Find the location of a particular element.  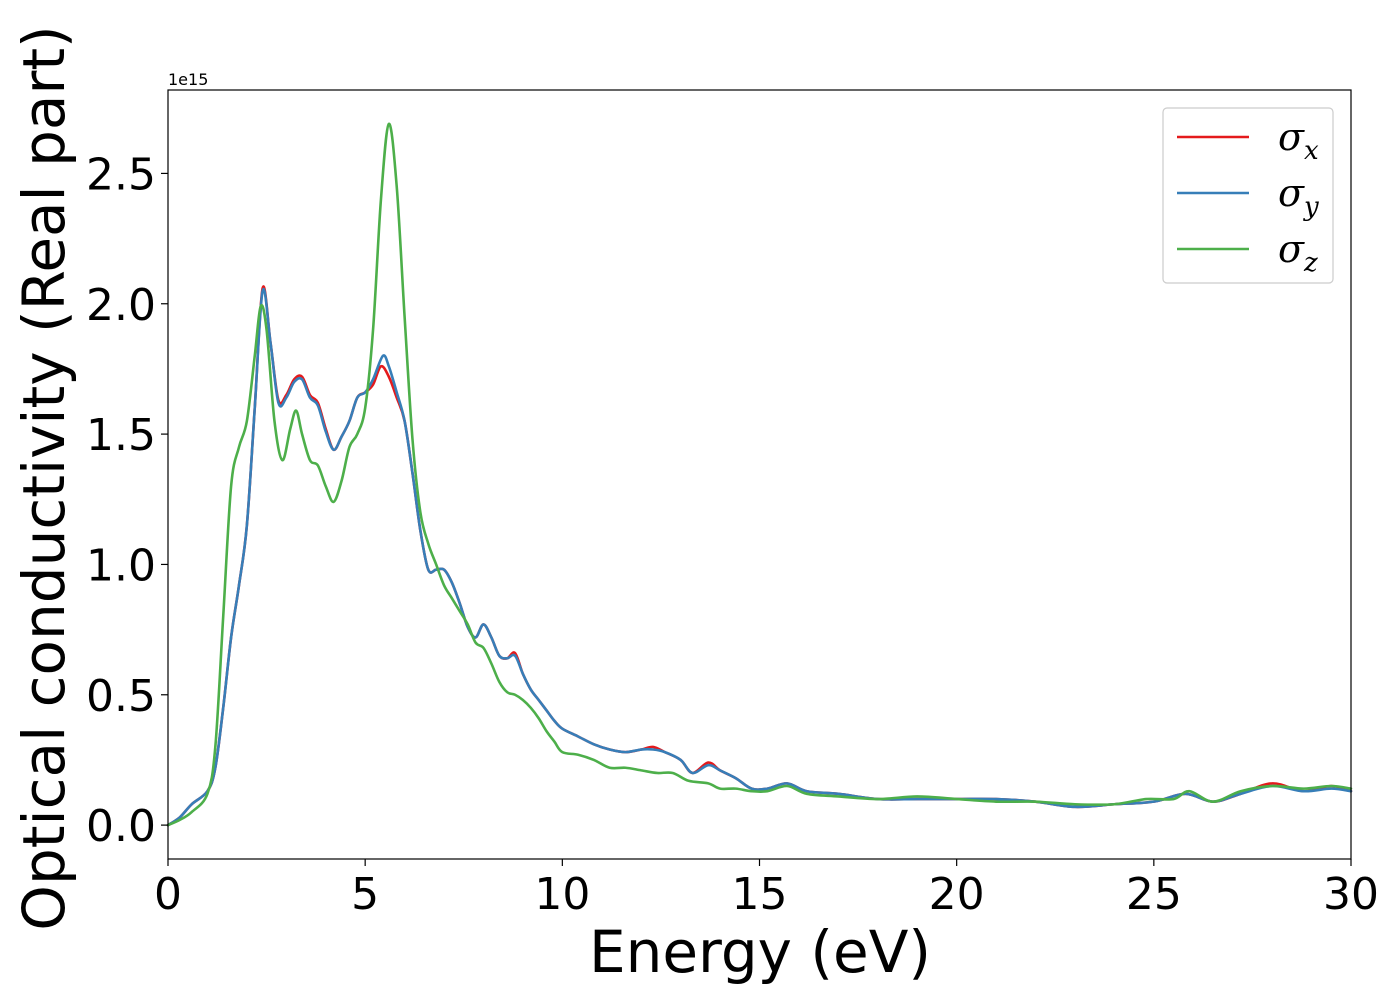

x-tick-label: 0 is located at coordinates (168, 894).